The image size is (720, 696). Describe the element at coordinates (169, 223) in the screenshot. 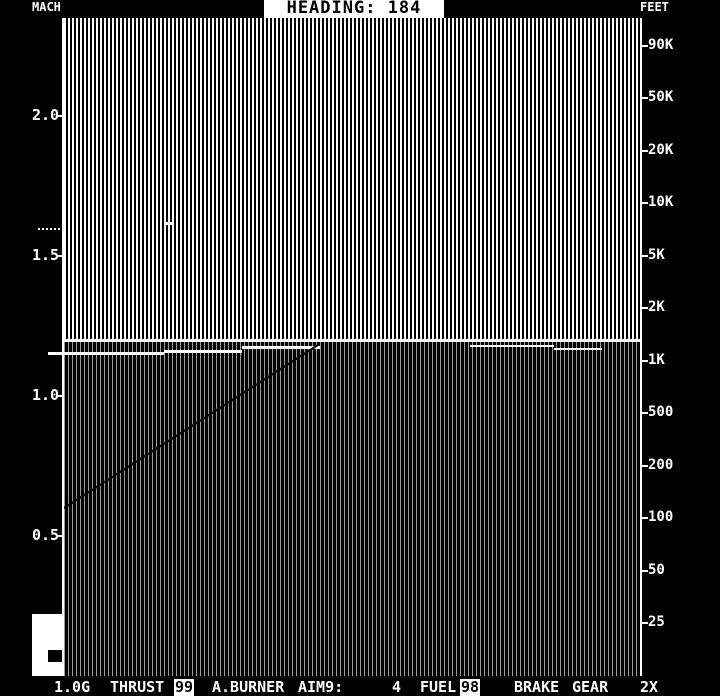

I see `target-blip` at that location.